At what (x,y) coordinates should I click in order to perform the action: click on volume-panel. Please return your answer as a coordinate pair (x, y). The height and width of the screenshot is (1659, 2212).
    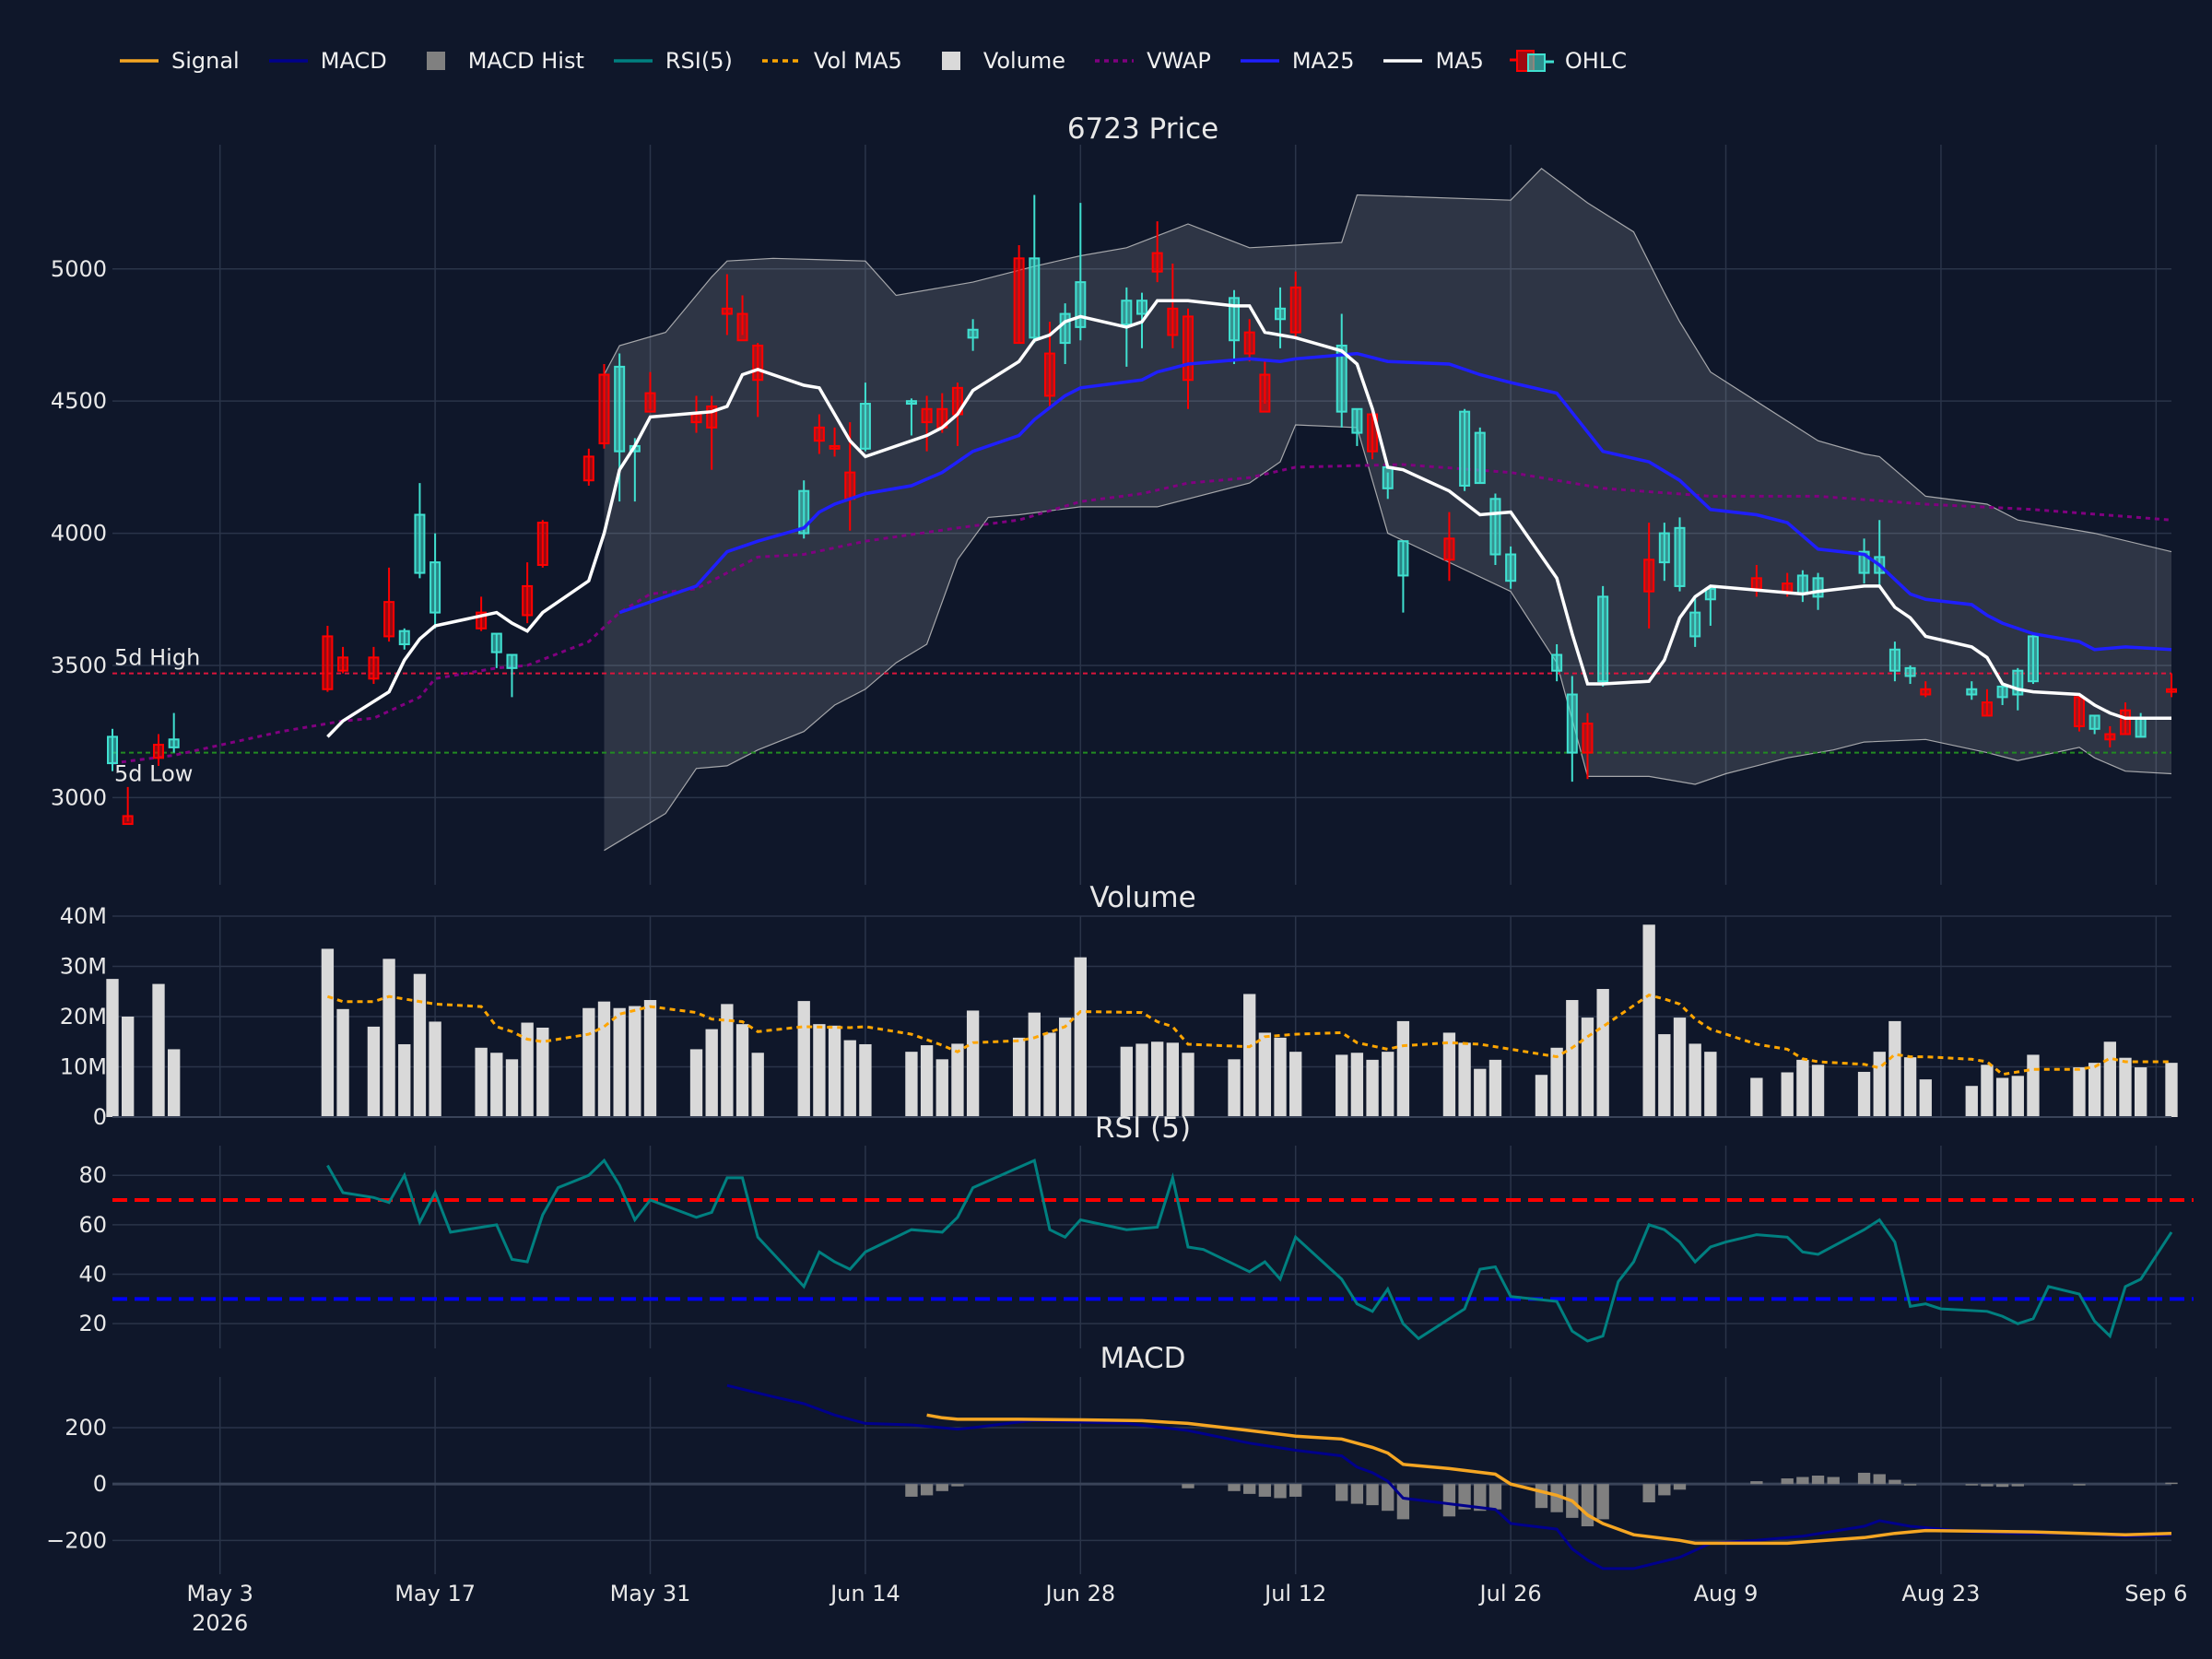
    Looking at the image, I should click on (1142, 1021).